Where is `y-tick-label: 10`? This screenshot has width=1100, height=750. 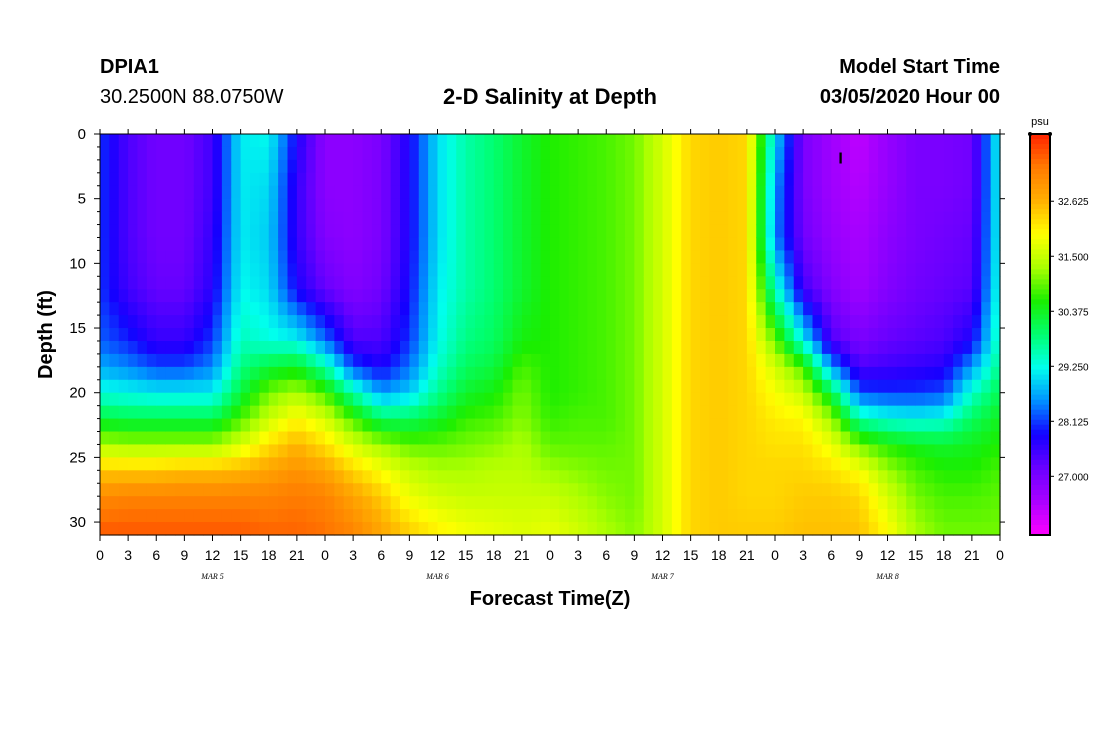
y-tick-label: 10 is located at coordinates (77, 263).